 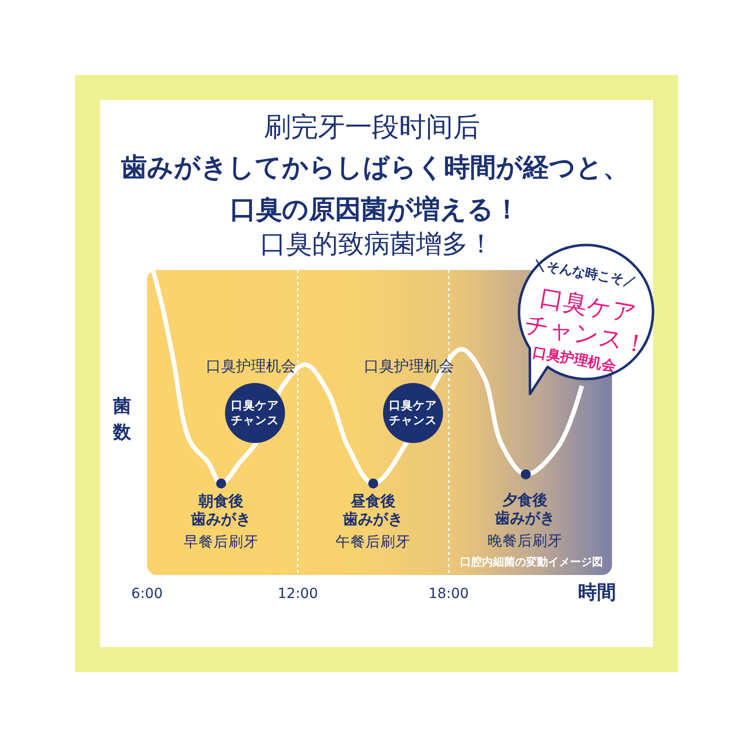 I want to click on x-tick-label: 18:00, so click(x=448, y=594).